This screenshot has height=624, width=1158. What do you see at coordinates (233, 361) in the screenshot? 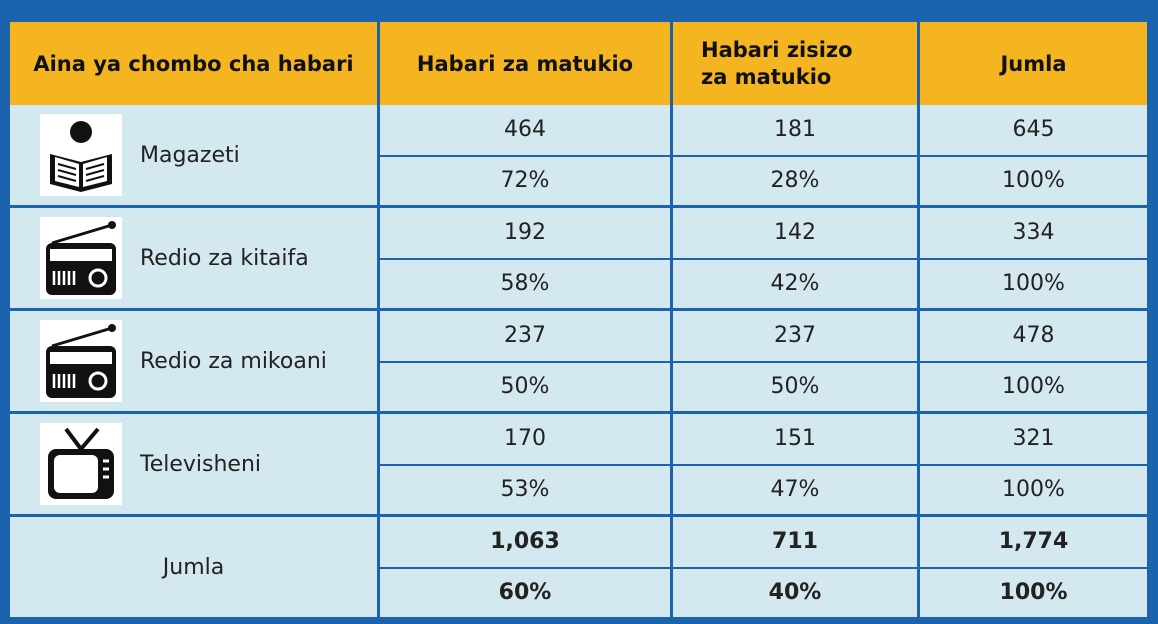
I see `row-label: Redio za mikoani` at bounding box center [233, 361].